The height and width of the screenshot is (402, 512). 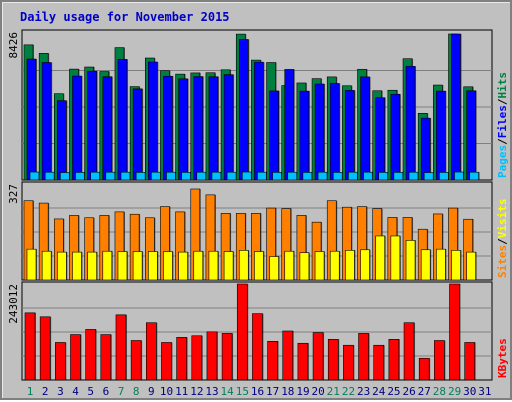 I want to click on x-tick-label: 17, so click(x=272, y=391).